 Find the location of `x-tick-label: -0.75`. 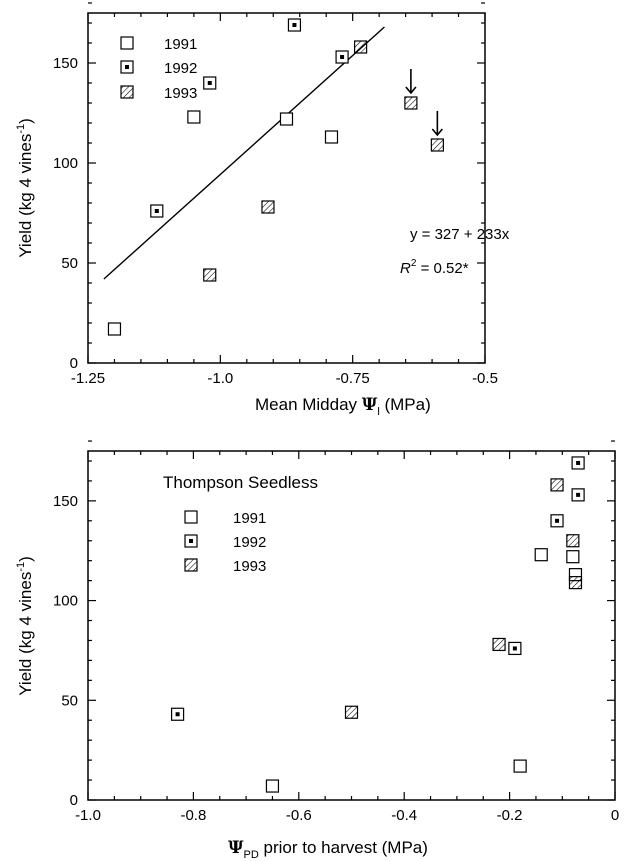

x-tick-label: -0.75 is located at coordinates (353, 378).